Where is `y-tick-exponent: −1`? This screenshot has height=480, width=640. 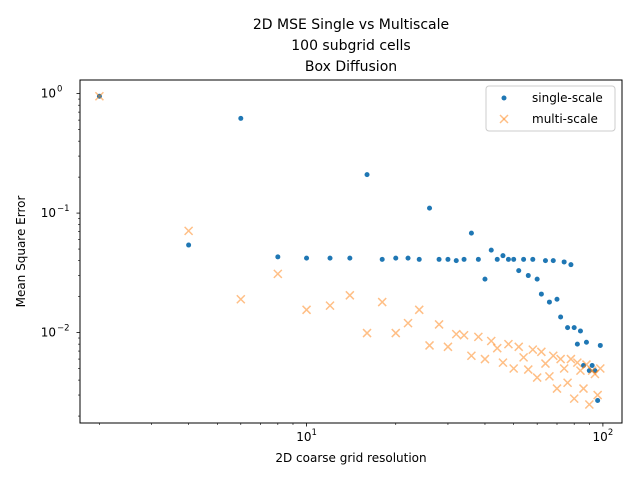 y-tick-exponent: −1 is located at coordinates (63, 209).